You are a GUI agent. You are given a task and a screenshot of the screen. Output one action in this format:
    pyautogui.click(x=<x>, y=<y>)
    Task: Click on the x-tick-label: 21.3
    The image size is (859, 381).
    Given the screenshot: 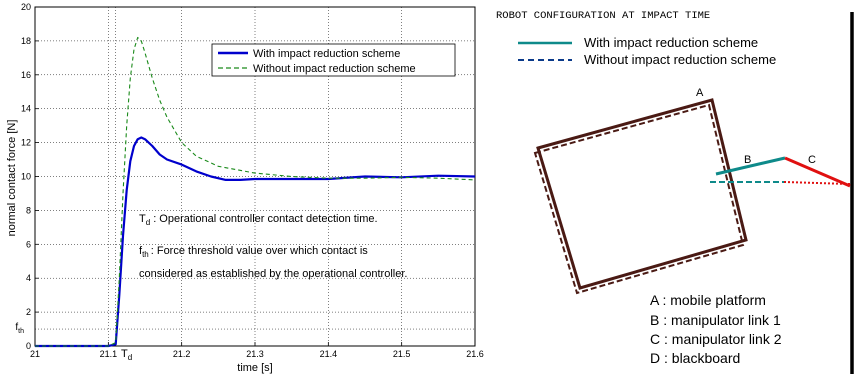 What is the action you would take?
    pyautogui.click(x=255, y=354)
    